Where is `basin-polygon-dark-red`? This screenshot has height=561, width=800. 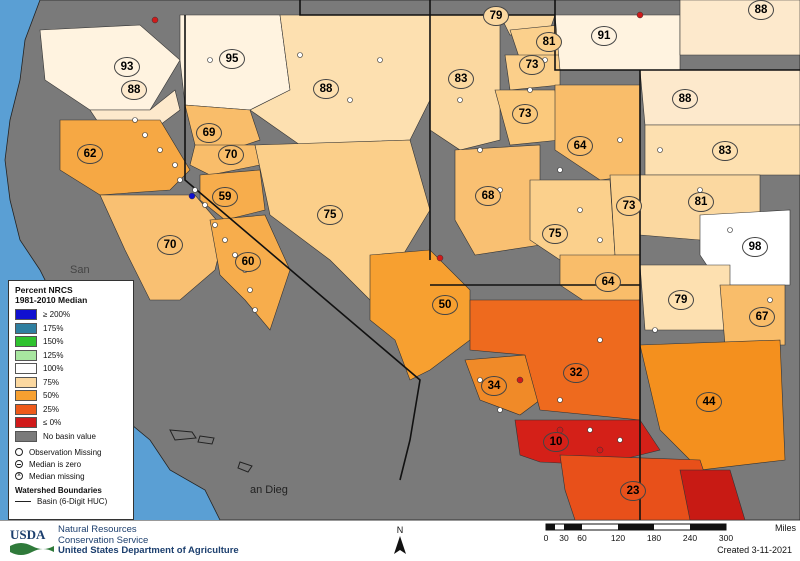
basin-polygon-dark-red is located at coordinates (712, 494).